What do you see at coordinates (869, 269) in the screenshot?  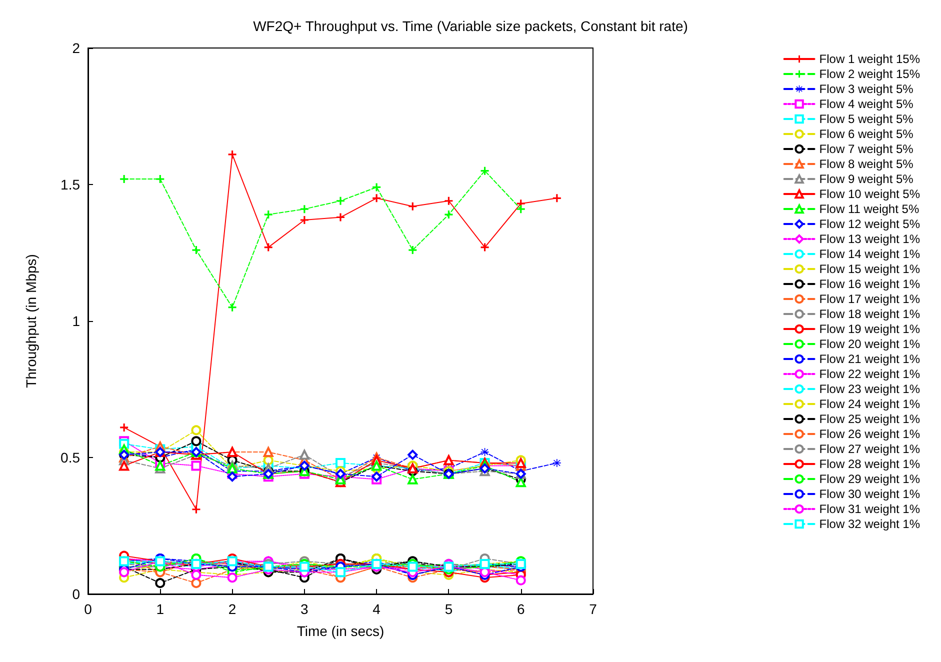 I see `legend-label: Flow 15 weight 1%` at bounding box center [869, 269].